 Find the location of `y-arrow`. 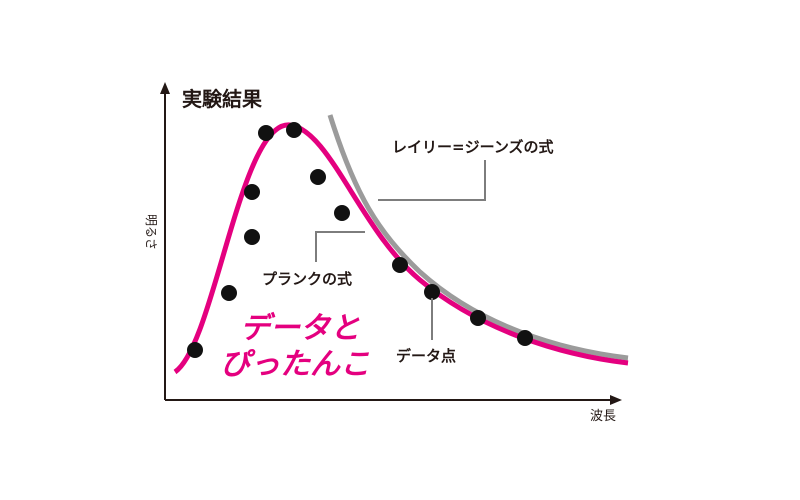

y-arrow is located at coordinates (165, 88).